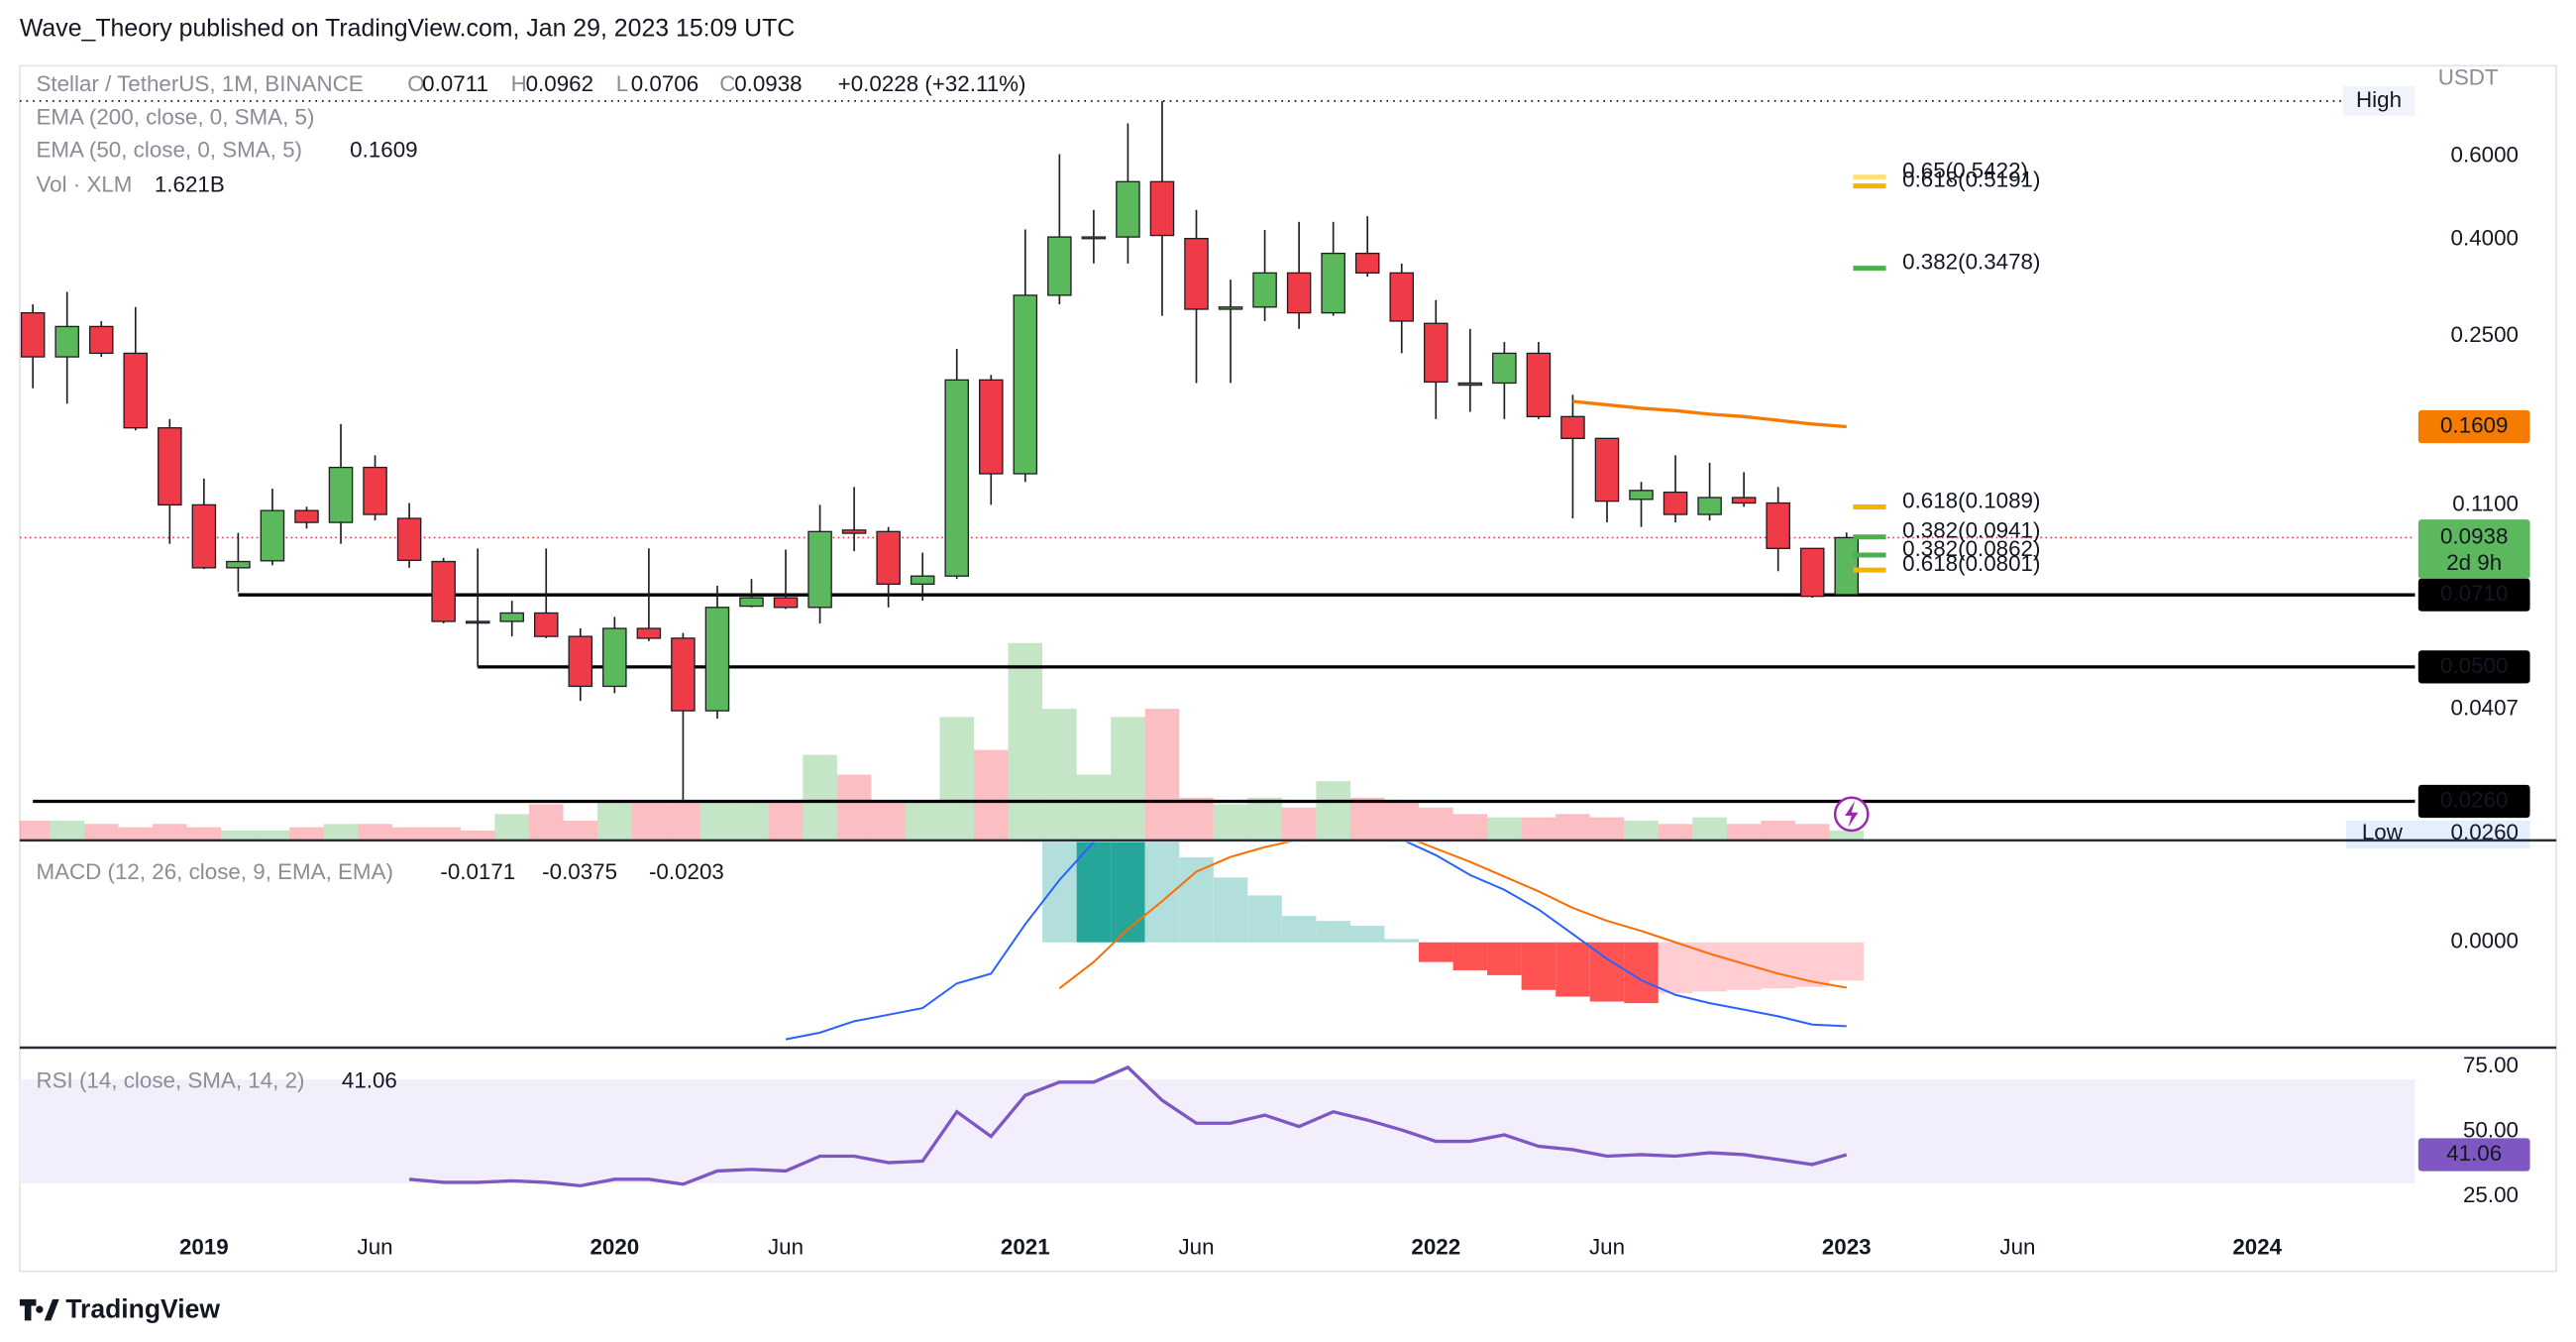 This screenshot has width=2576, height=1342. What do you see at coordinates (1435, 1247) in the screenshot?
I see `x-tick-label: 2022` at bounding box center [1435, 1247].